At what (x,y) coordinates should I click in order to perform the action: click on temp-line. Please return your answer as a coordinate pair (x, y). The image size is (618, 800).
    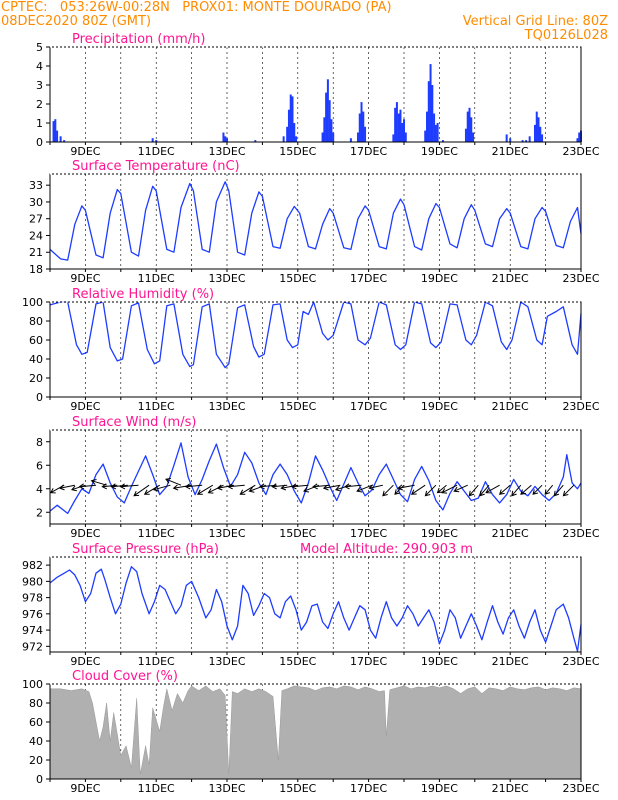
    Looking at the image, I should click on (315, 221).